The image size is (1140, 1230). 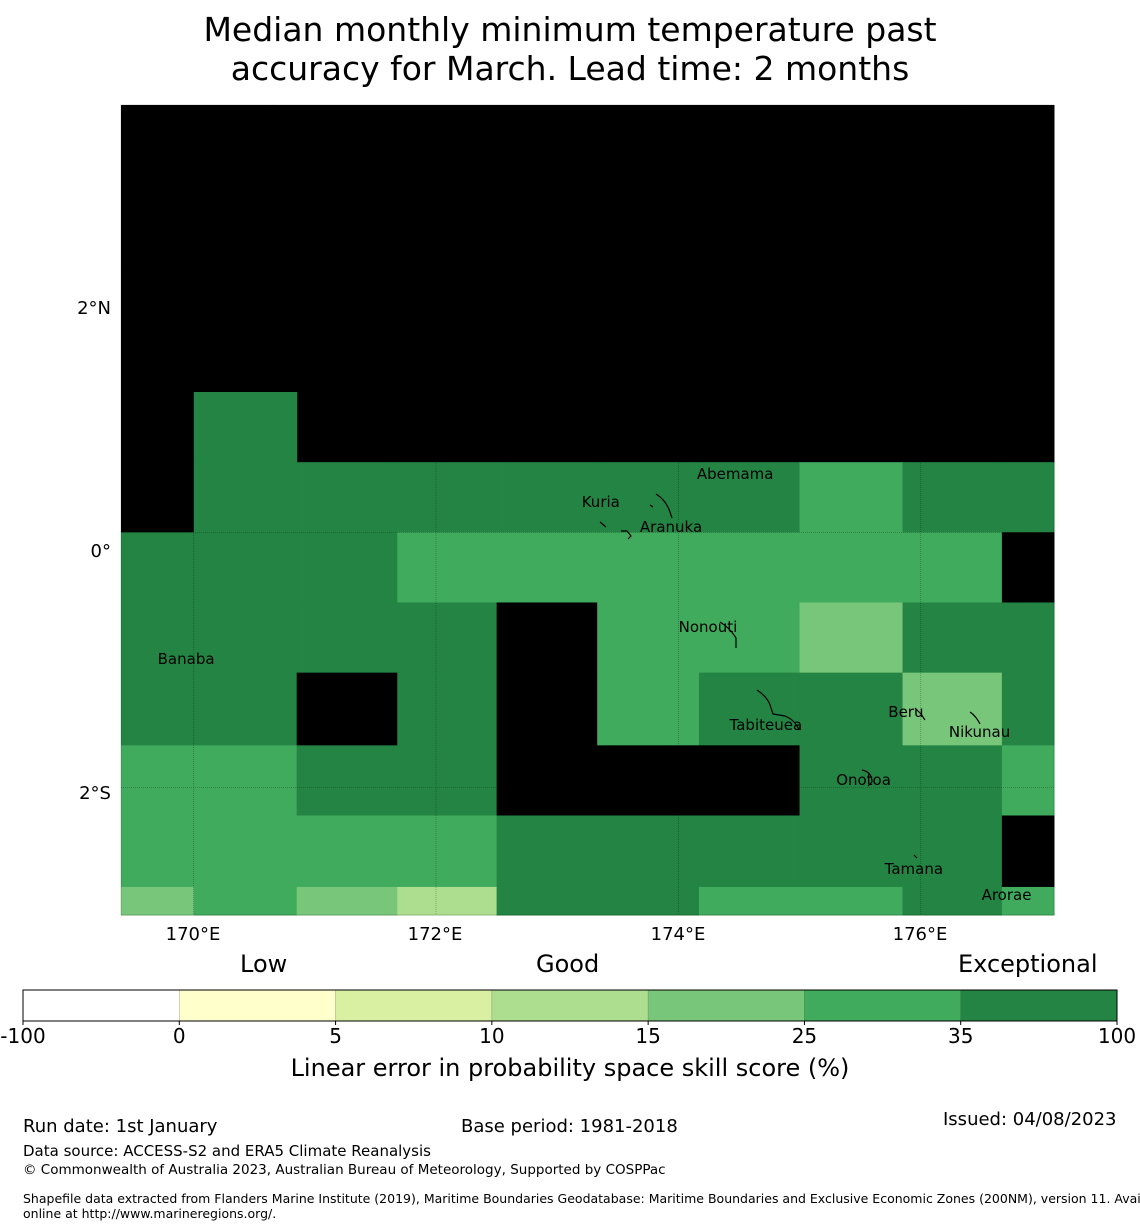 What do you see at coordinates (735, 473) in the screenshot?
I see `place-label-abemama: Abemama` at bounding box center [735, 473].